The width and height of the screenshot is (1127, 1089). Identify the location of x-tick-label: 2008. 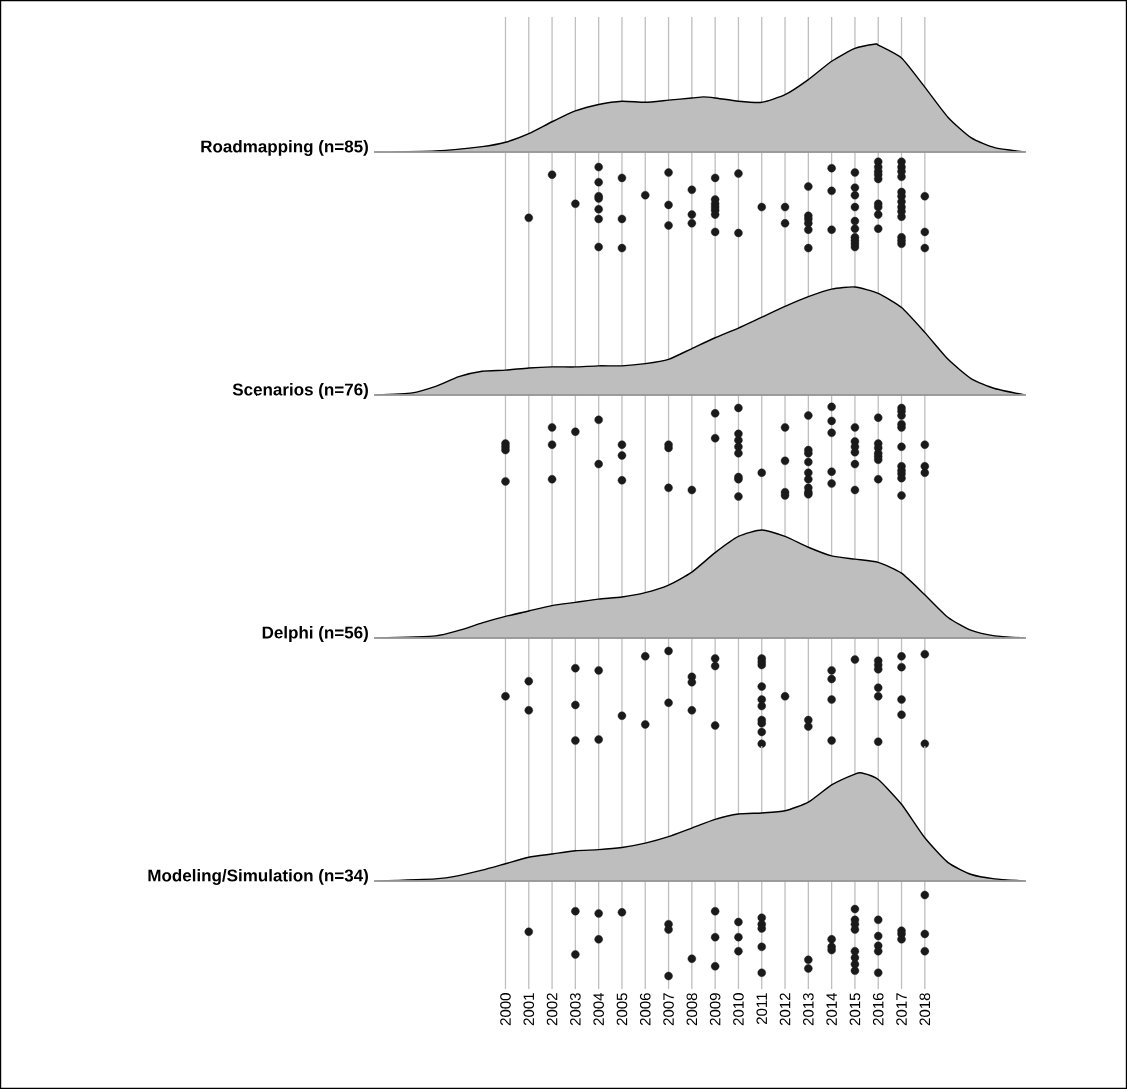
(692, 1009).